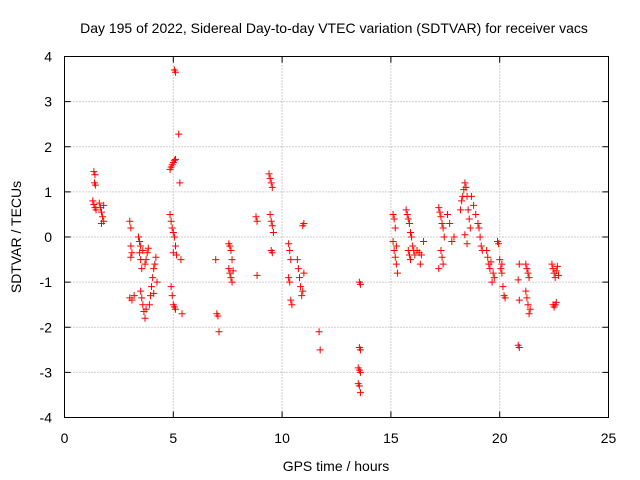 The height and width of the screenshot is (480, 640). What do you see at coordinates (48, 102) in the screenshot?
I see `y-tick-label: 3` at bounding box center [48, 102].